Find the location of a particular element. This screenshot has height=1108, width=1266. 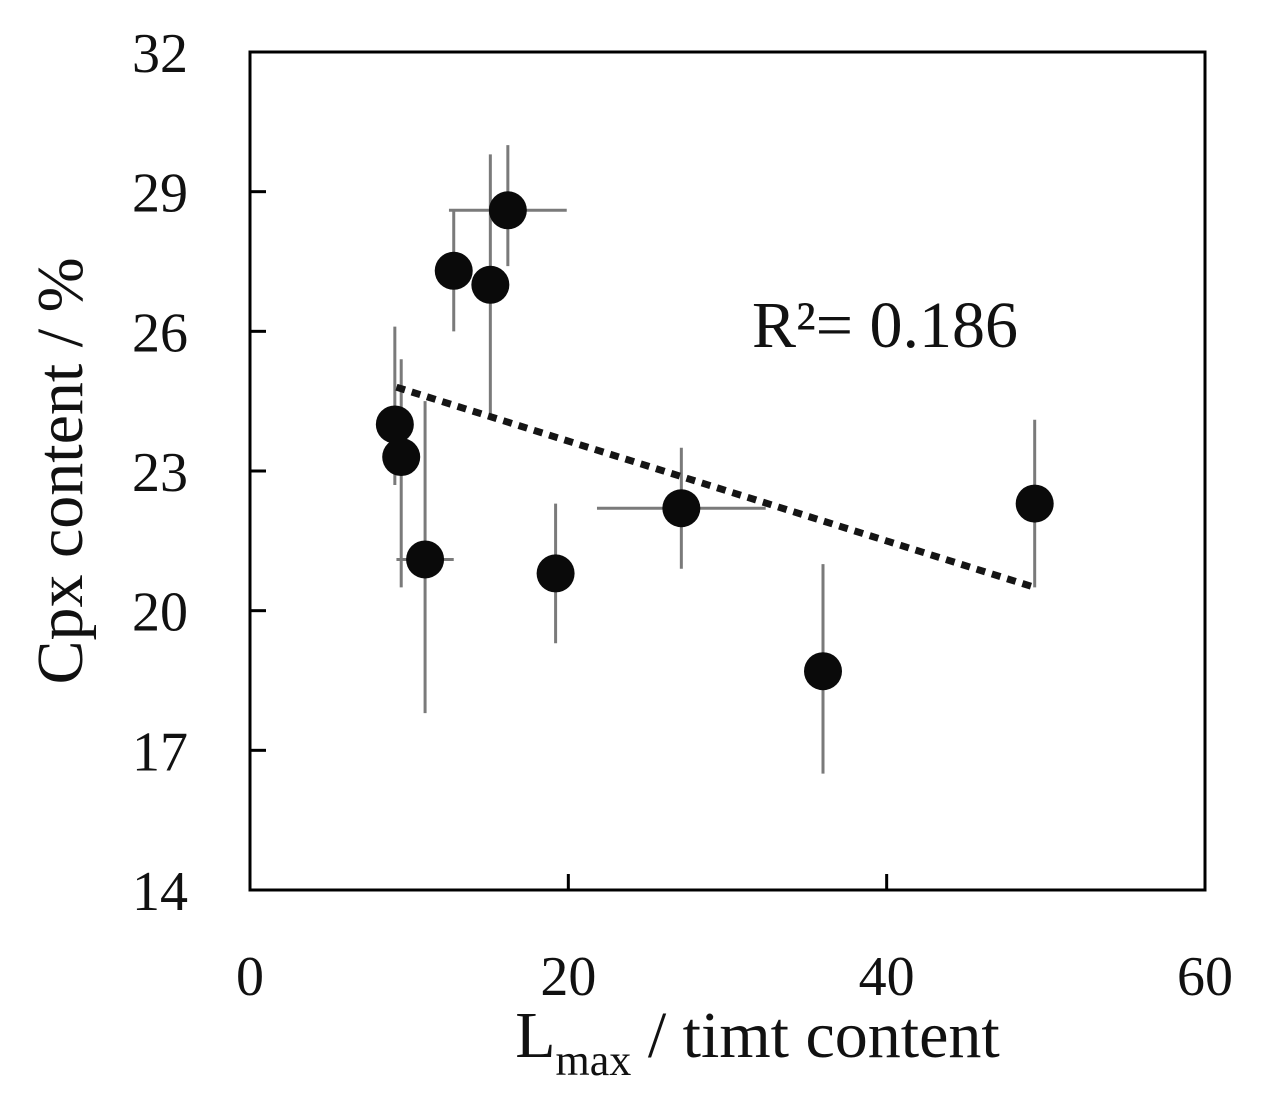

y-tick-label: 29 is located at coordinates (160, 194).